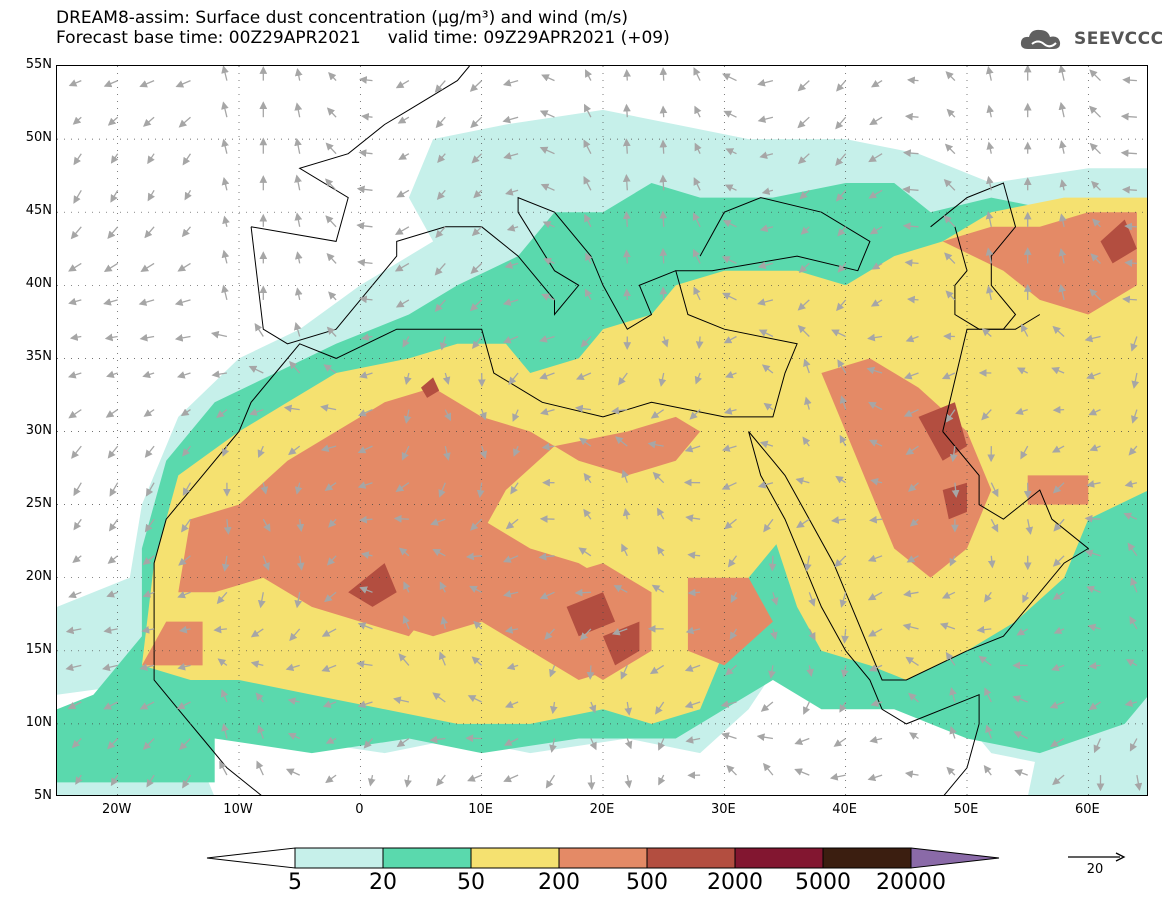  I want to click on lon-tick-label: 20W, so click(116, 809).